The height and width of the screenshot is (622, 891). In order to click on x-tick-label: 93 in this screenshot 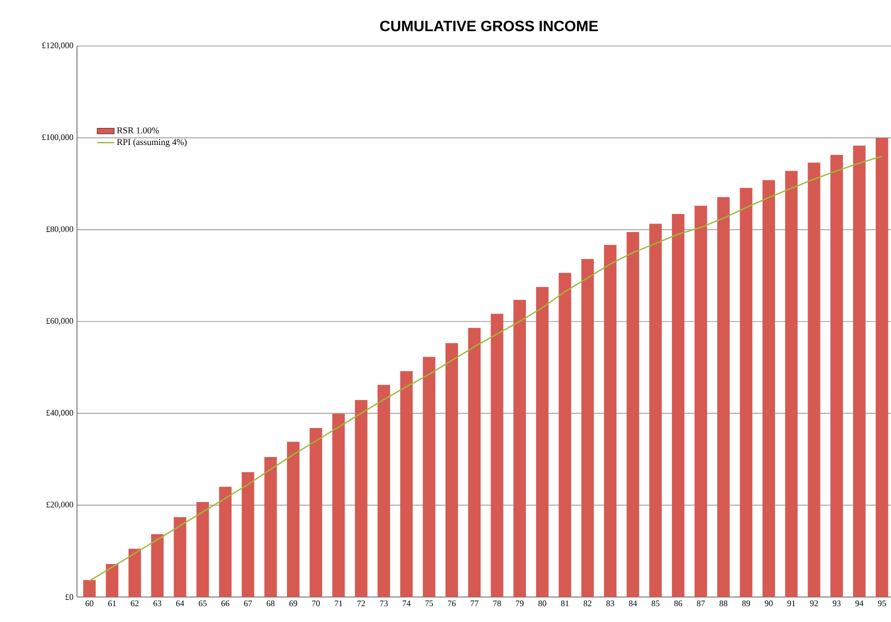, I will do `click(836, 603)`.